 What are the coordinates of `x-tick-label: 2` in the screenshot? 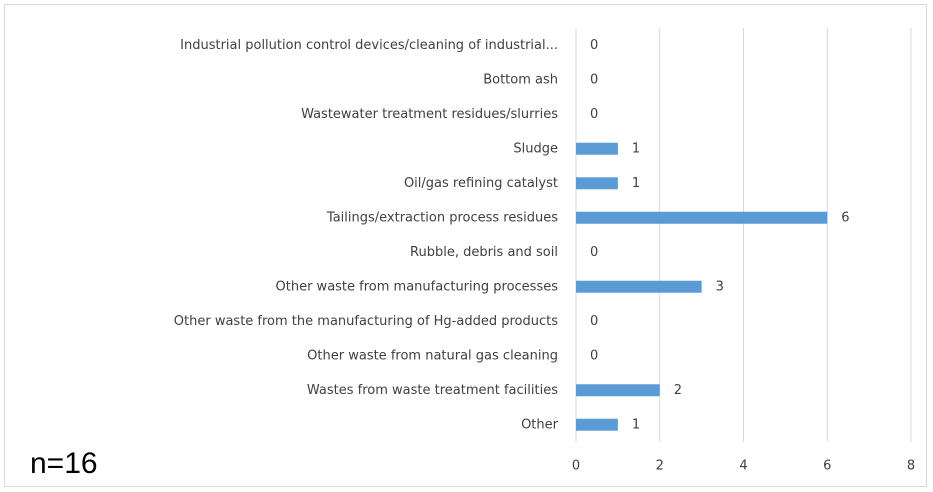 It's located at (660, 466).